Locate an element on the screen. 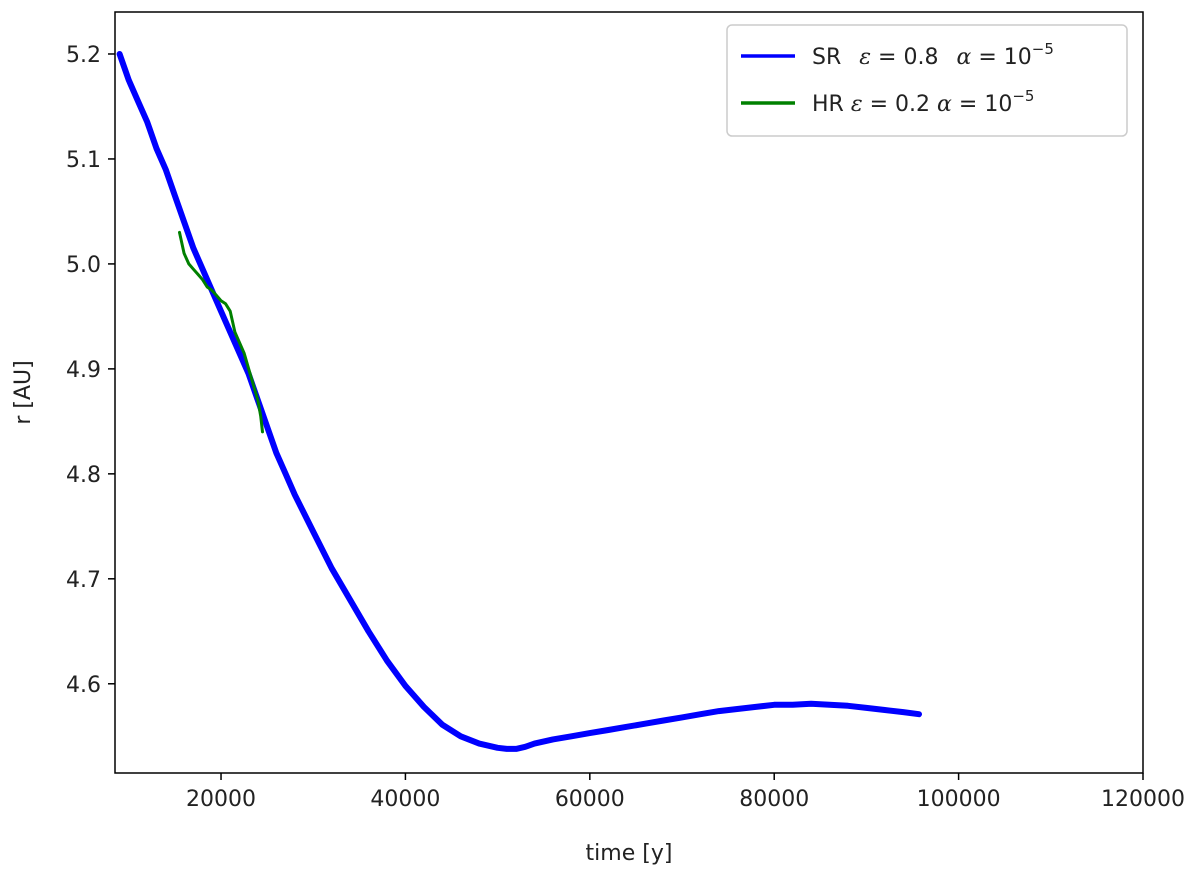 This screenshot has width=1200, height=873. legend-entry-hr: HR ε = 0.2 α = 10−5 is located at coordinates (887, 102).